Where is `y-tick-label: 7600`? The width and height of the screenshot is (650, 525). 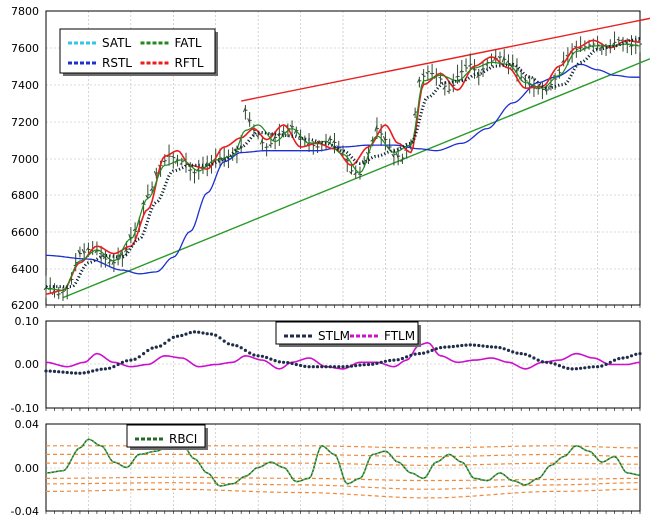
y-tick-label: 7600 is located at coordinates (25, 48).